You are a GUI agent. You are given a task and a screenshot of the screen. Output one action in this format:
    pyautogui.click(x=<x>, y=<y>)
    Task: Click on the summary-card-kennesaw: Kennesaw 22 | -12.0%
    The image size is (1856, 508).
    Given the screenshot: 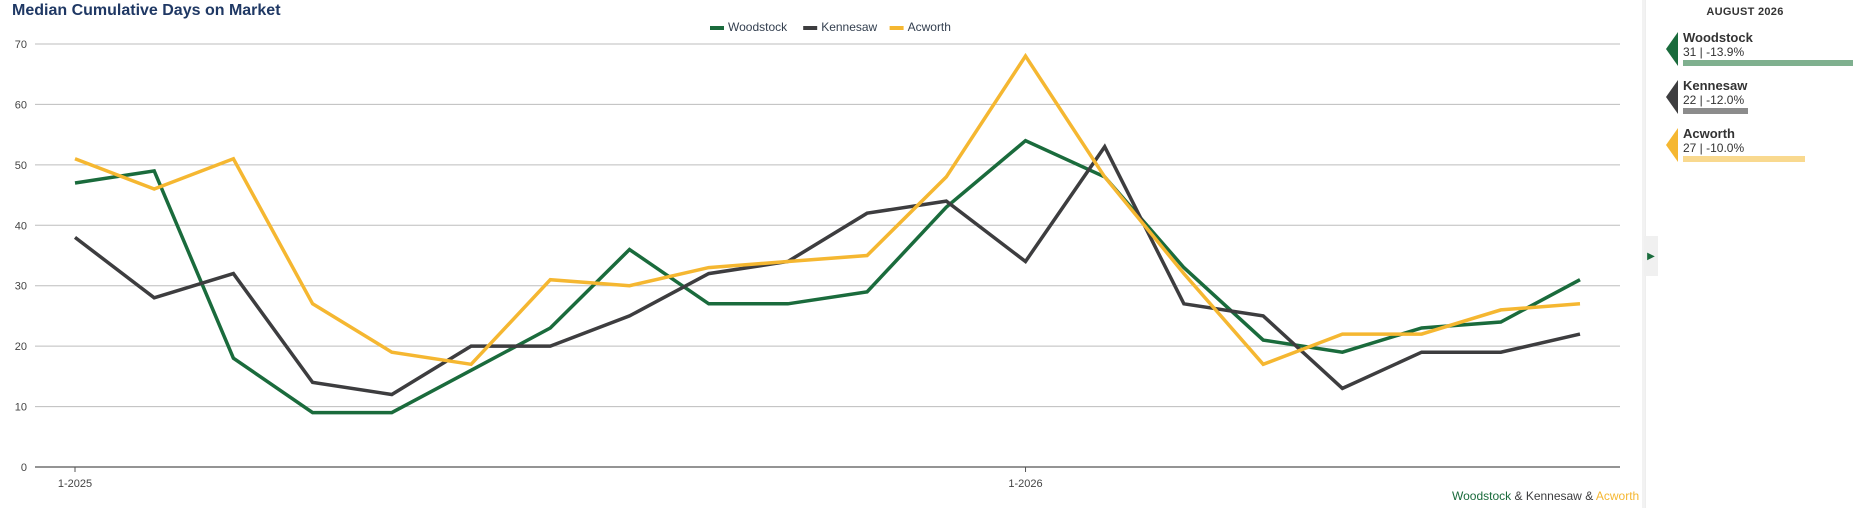 What is the action you would take?
    pyautogui.click(x=1761, y=98)
    